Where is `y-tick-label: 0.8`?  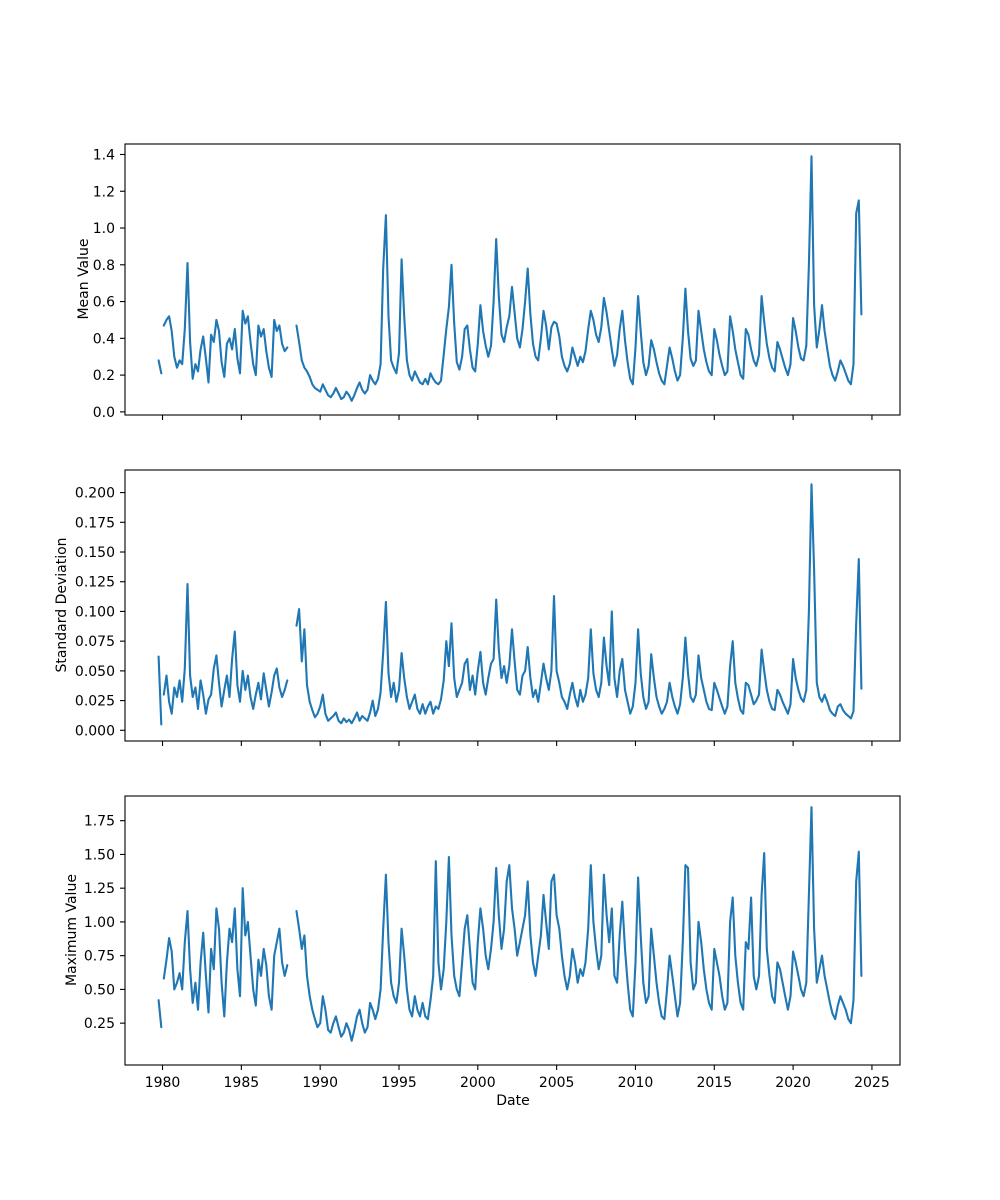
y-tick-label: 0.8 is located at coordinates (104, 266).